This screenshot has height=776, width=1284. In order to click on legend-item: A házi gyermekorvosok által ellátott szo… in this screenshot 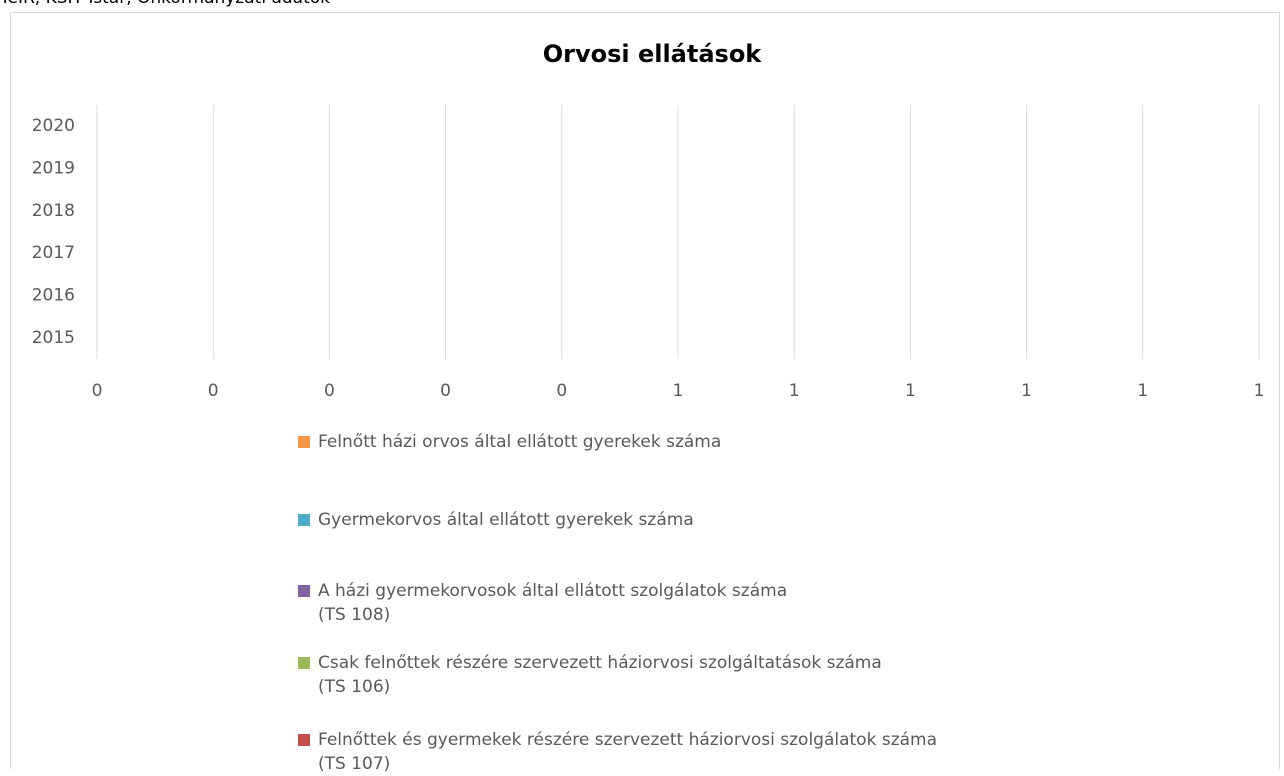, I will do `click(542, 603)`.